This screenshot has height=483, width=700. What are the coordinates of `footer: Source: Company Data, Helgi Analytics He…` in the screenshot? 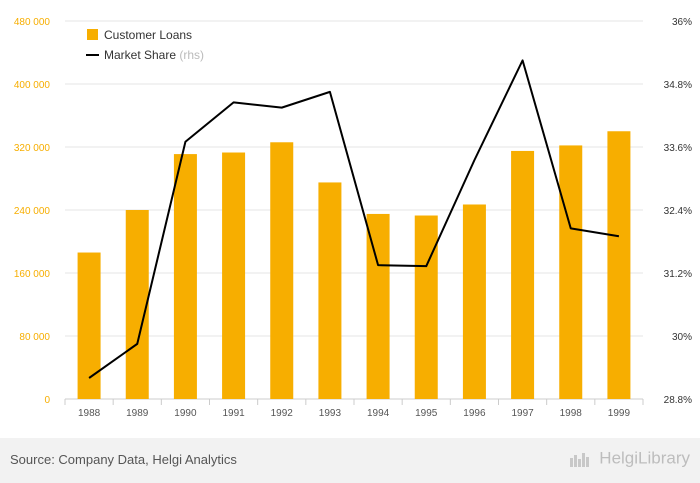 It's located at (350, 460).